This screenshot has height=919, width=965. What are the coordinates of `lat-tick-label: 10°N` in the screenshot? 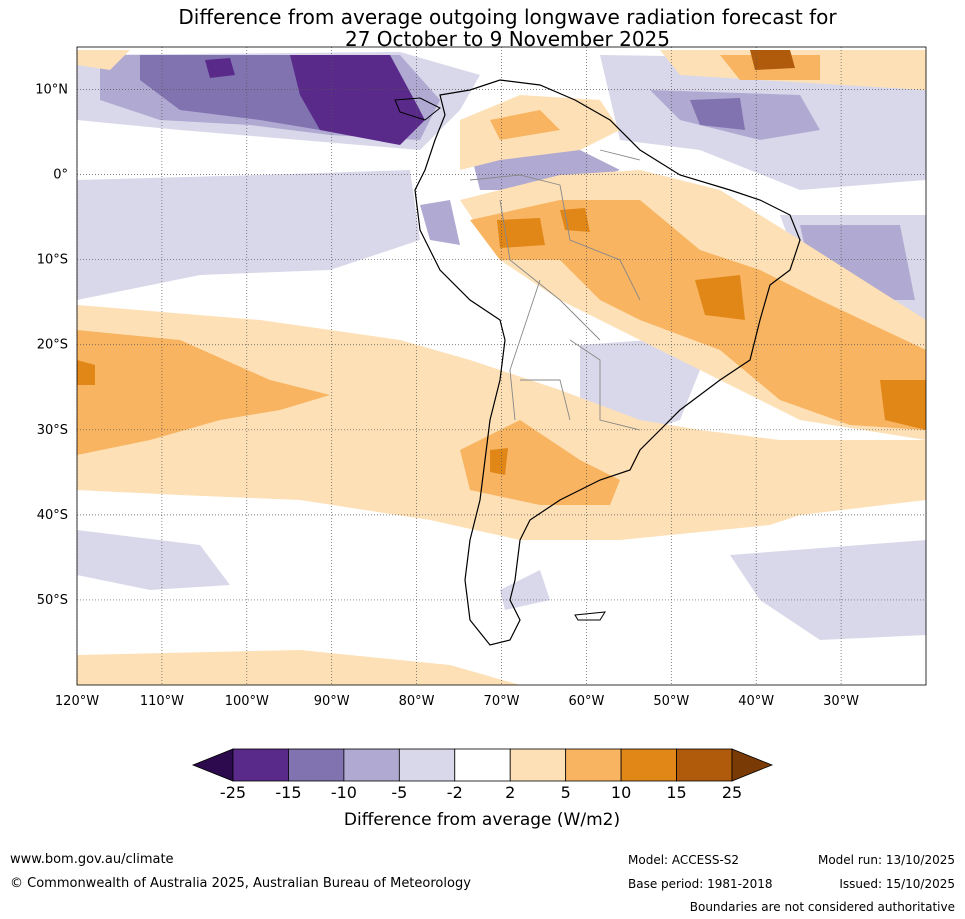 It's located at (51, 90).